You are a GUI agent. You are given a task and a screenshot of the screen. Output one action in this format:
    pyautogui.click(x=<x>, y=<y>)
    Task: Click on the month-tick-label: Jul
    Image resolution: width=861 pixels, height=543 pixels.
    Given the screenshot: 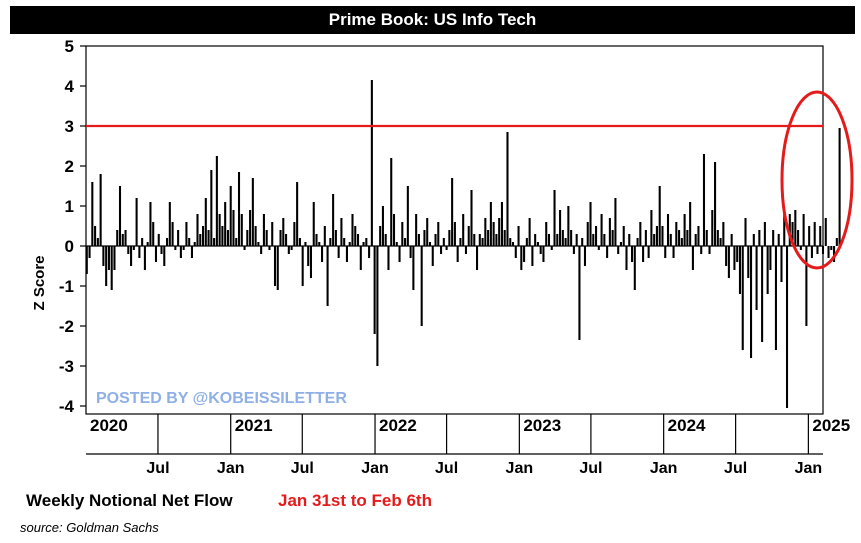 What is the action you would take?
    pyautogui.click(x=446, y=468)
    